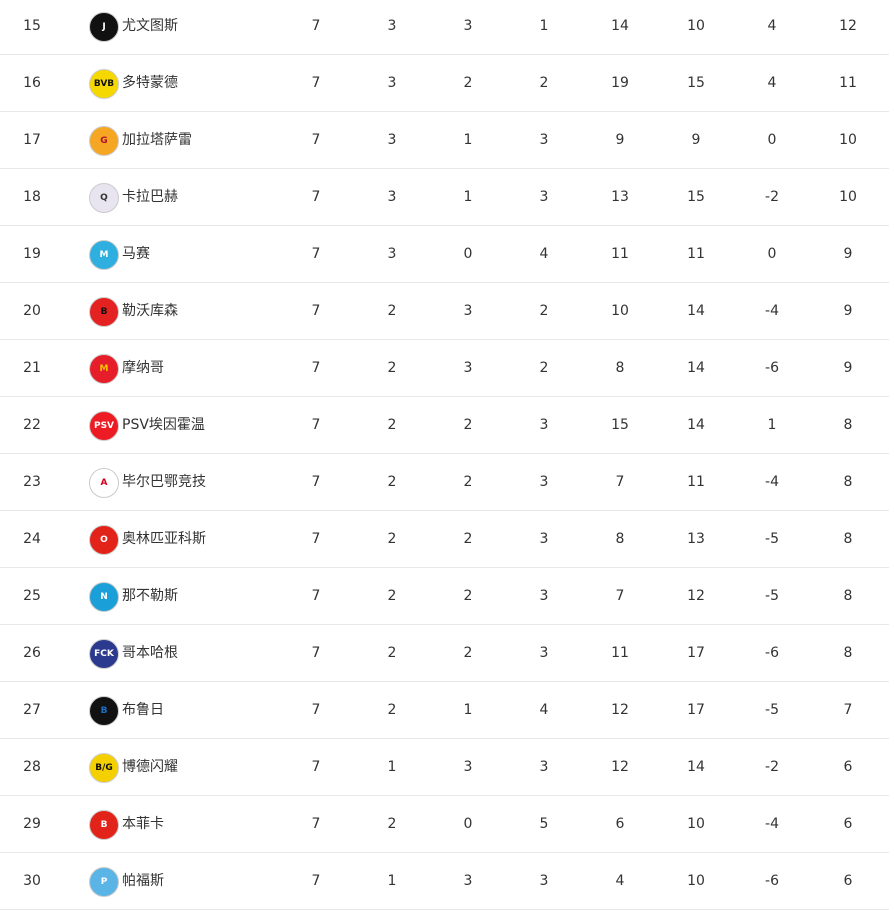  Describe the element at coordinates (143, 710) in the screenshot. I see `team-name: 布鲁日` at that location.